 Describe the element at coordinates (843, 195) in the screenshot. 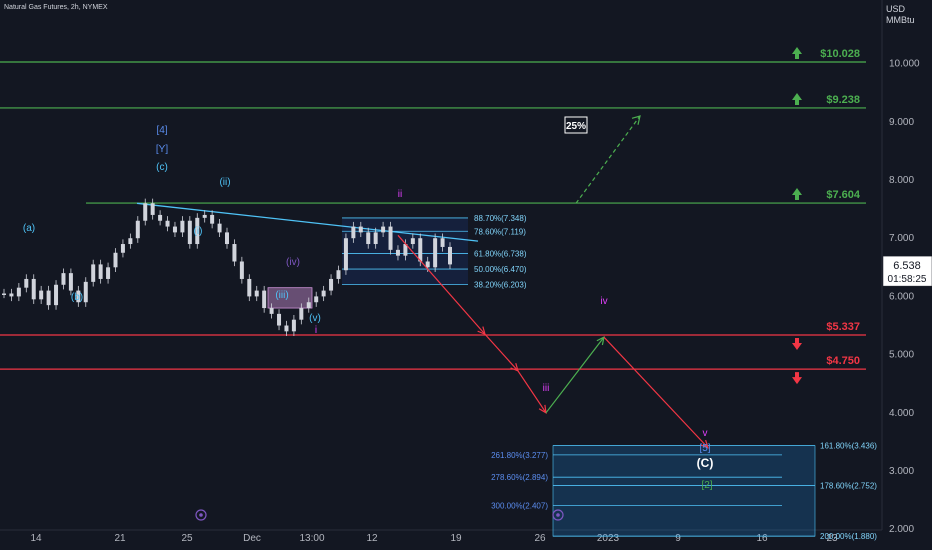

I see `level-label-2: $7.604` at that location.